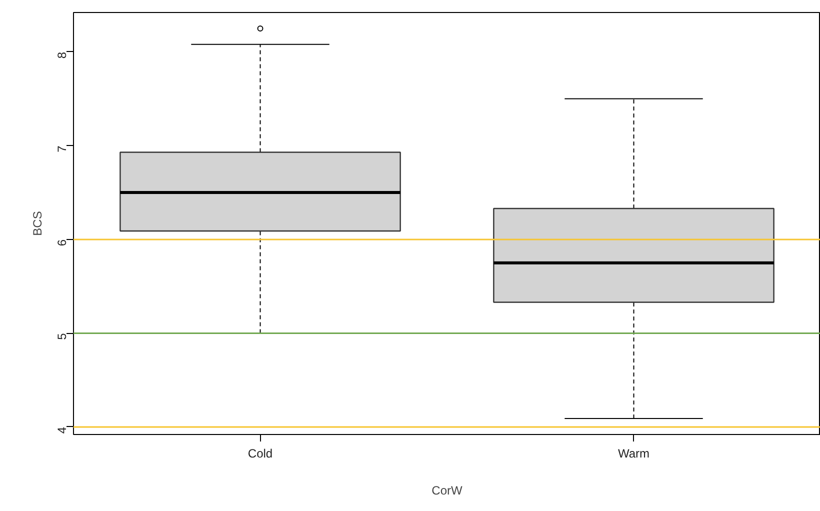  Describe the element at coordinates (260, 453) in the screenshot. I see `x-tick-label: Cold` at that location.